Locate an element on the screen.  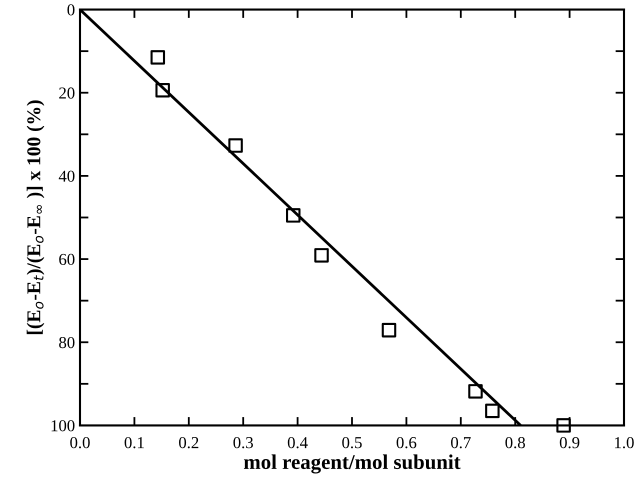
text: [(E$_{o}$-E$_{t}$)/(E$_{o}$-E$_{∞}$ )] x 100 (%) is located at coordinates (35, 217).